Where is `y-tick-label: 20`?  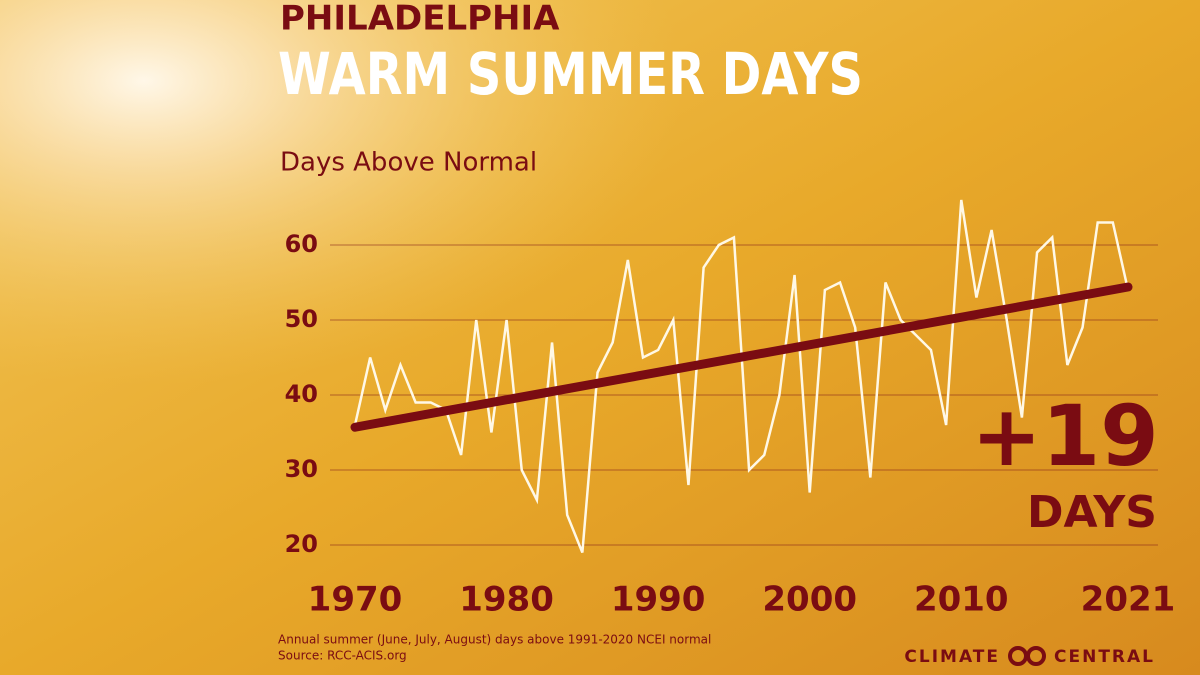 y-tick-label: 20 is located at coordinates (301, 544).